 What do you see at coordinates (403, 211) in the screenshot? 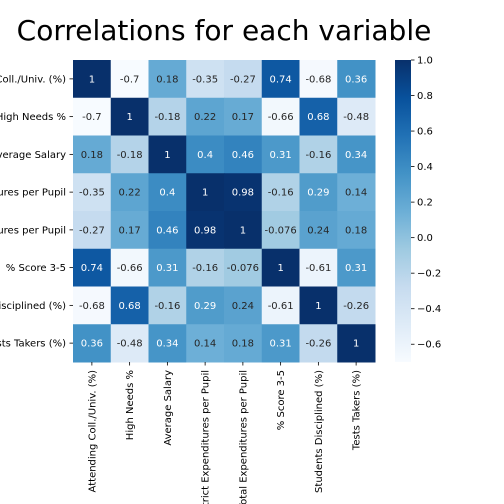
I see `colorbar` at bounding box center [403, 211].